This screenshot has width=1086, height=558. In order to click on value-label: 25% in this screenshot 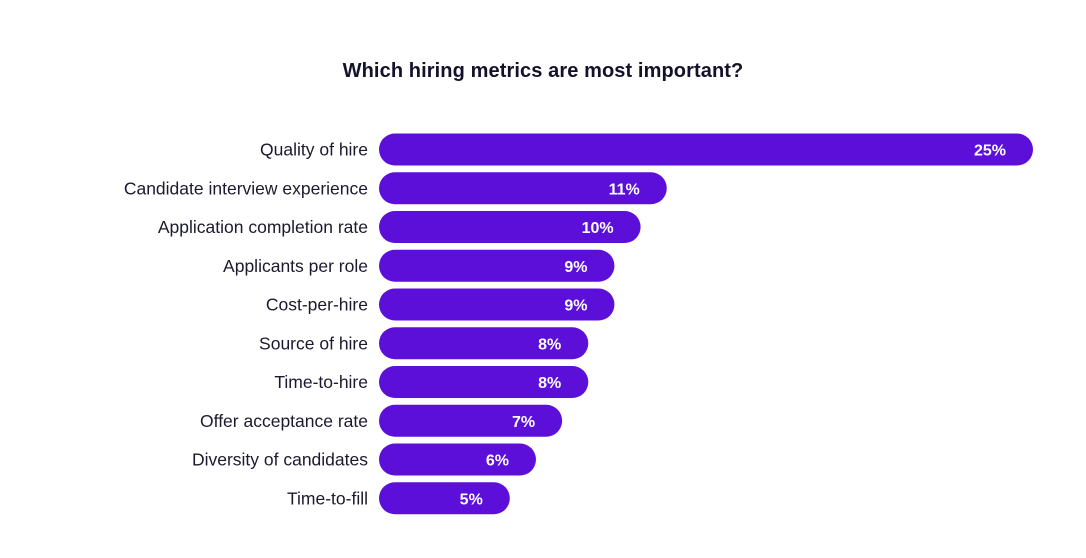, I will do `click(990, 151)`.